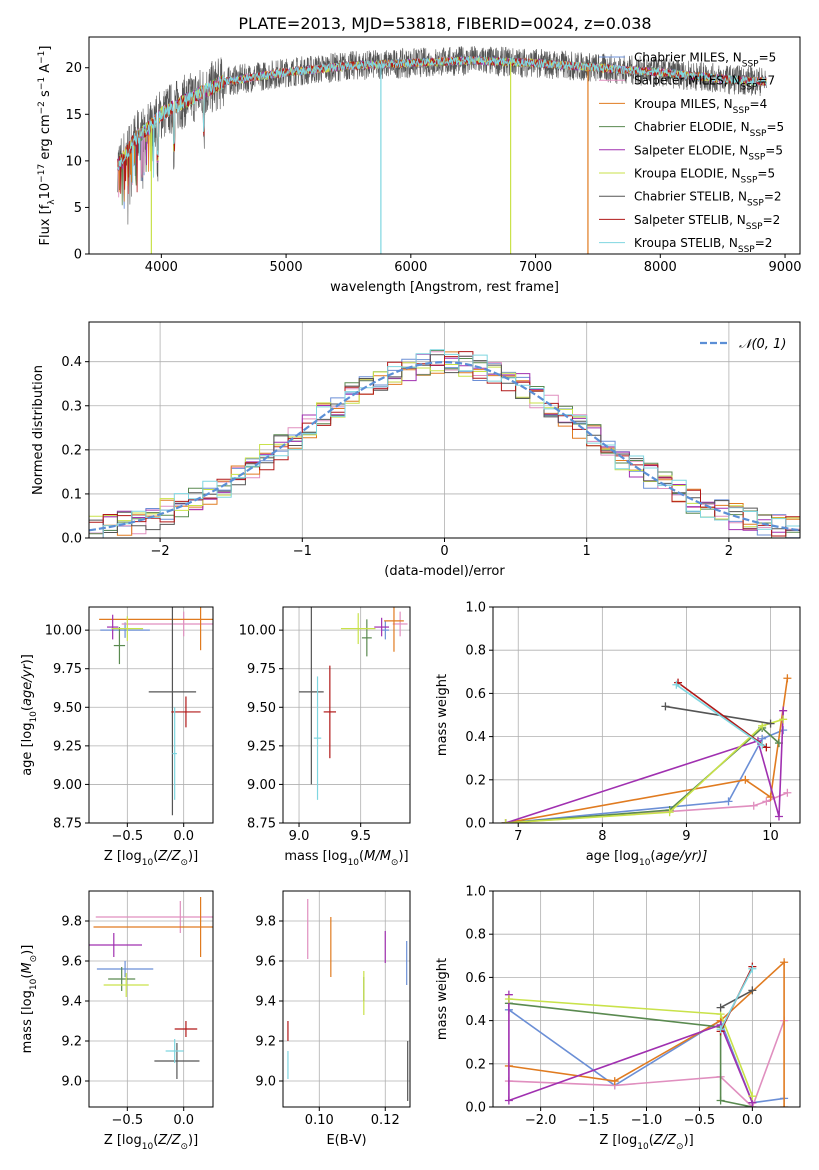 This screenshot has width=819, height=1170. Describe the element at coordinates (475, 608) in the screenshot. I see `y-tick-label: 1.0` at that location.